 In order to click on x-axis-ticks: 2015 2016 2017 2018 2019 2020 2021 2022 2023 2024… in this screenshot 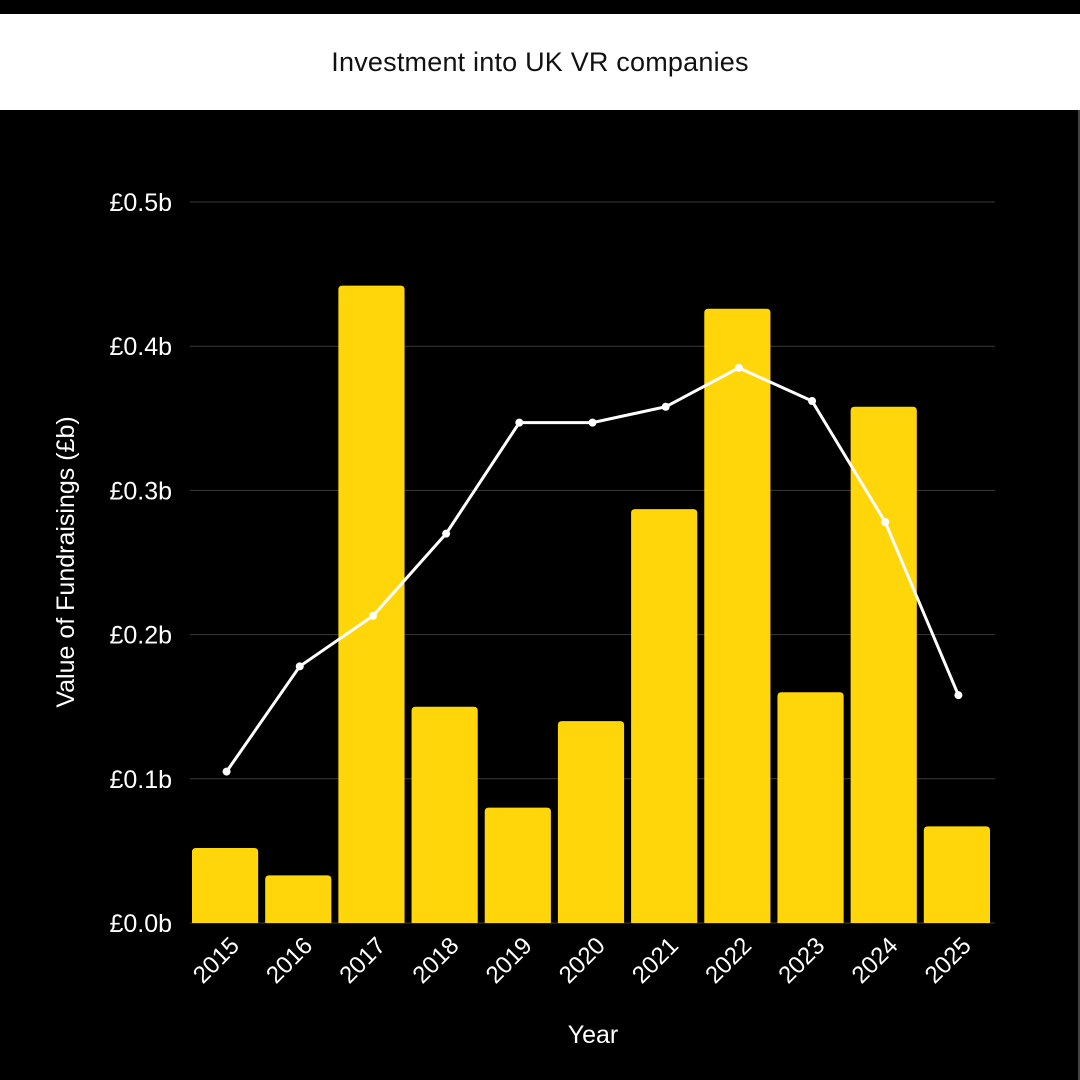, I will do `click(582, 960)`.